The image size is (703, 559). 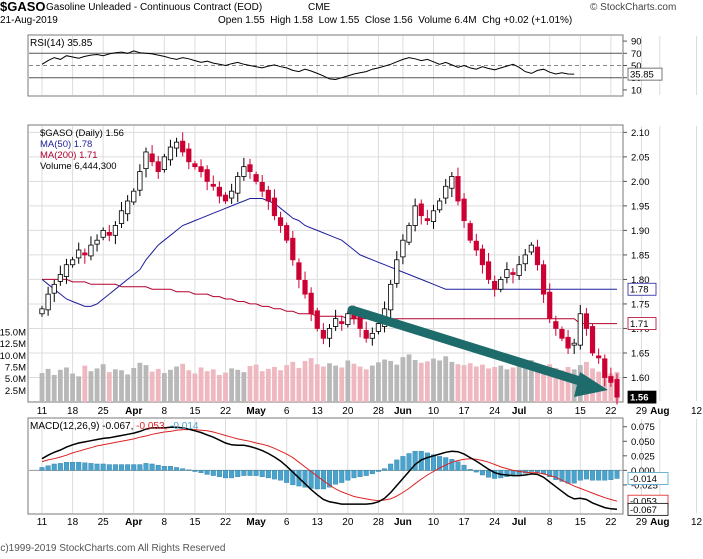 What do you see at coordinates (435, 20) in the screenshot?
I see `volume-label: Volume` at bounding box center [435, 20].